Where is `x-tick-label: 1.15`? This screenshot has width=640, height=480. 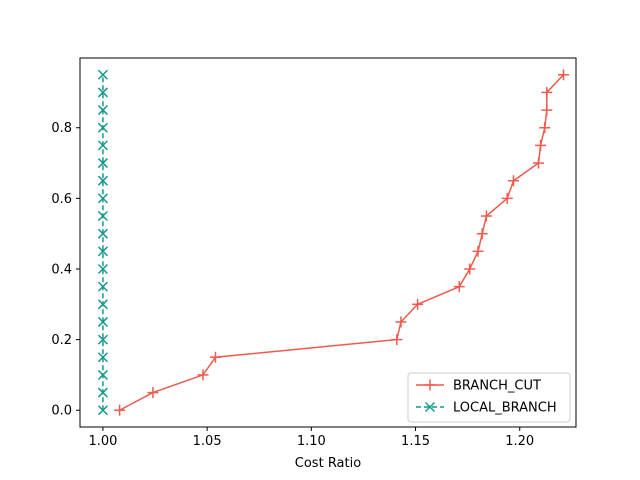
x-tick-label: 1.15 is located at coordinates (415, 441).